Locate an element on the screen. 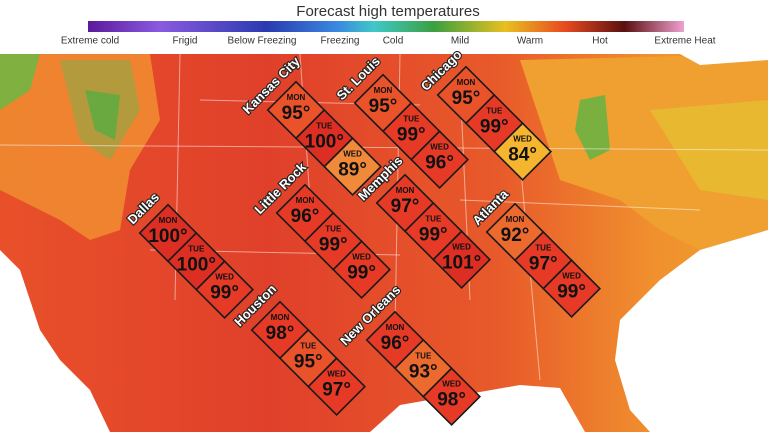  legend-scale is located at coordinates (386, 26).